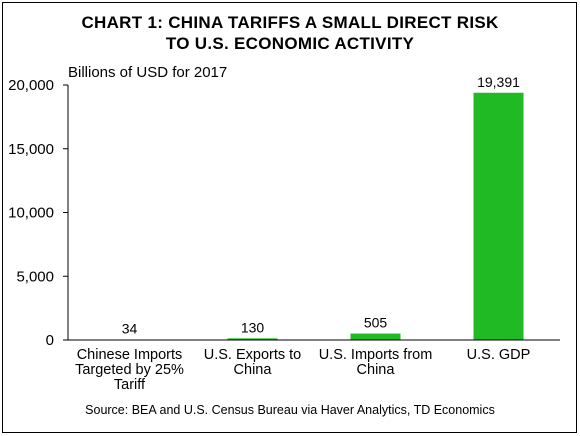 The image size is (580, 436). What do you see at coordinates (129, 370) in the screenshot?
I see `x-category-label: Chinese Imports Targeted by 25% Tariff` at bounding box center [129, 370].